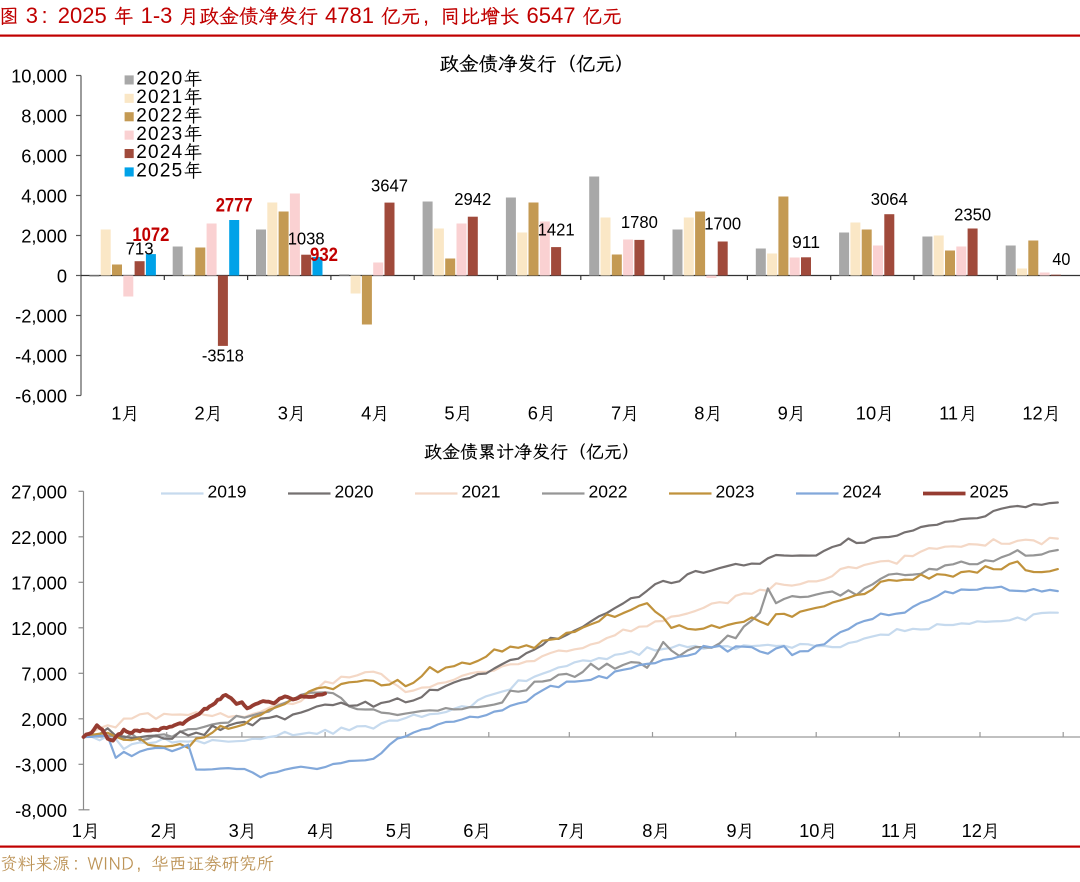 Image resolution: width=1080 pixels, height=882 pixels. What do you see at coordinates (722, 224) in the screenshot?
I see `svg-text: 1700` at bounding box center [722, 224].